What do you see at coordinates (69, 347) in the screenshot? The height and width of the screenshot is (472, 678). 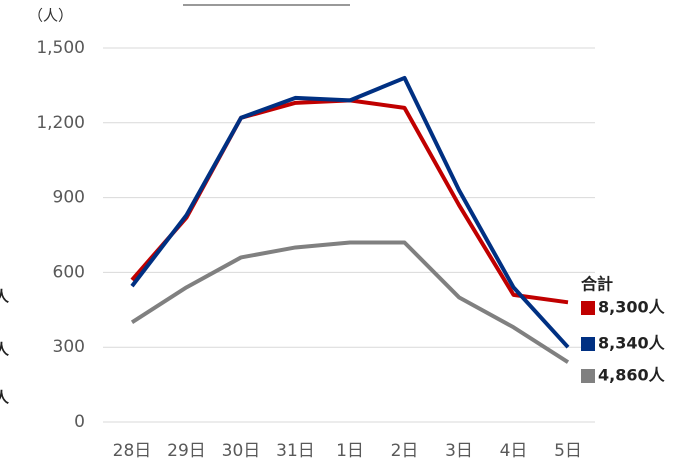 I see `y-tick-label: 300` at bounding box center [69, 347].